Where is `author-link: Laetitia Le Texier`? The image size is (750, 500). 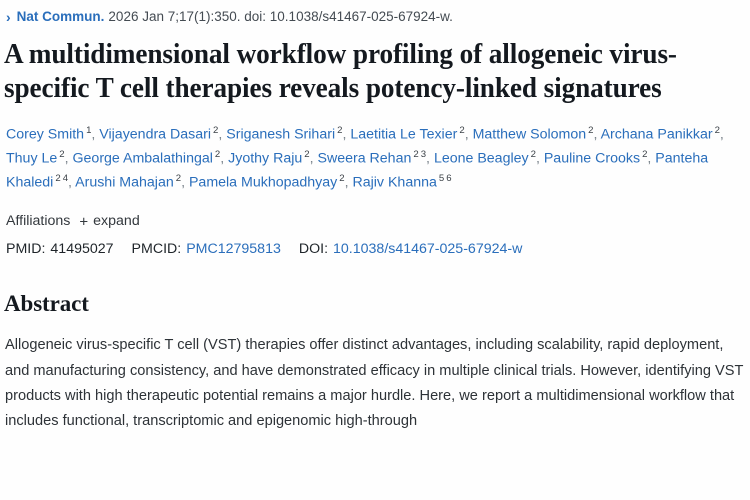
author-link: Laetitia Le Texier is located at coordinates (404, 134).